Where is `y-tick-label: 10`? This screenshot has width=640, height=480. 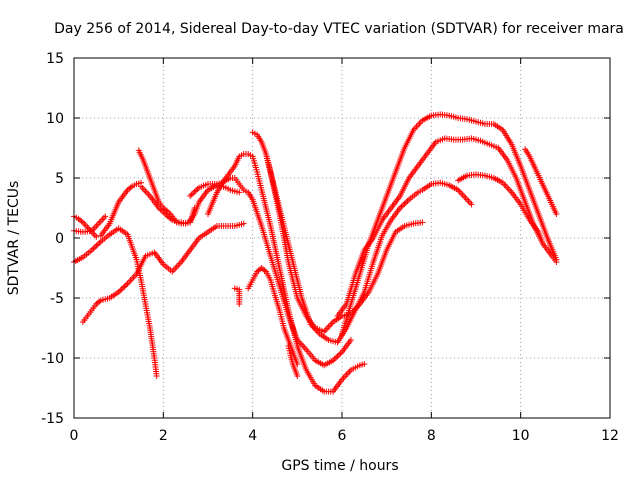 y-tick-label: 10 is located at coordinates (55, 119).